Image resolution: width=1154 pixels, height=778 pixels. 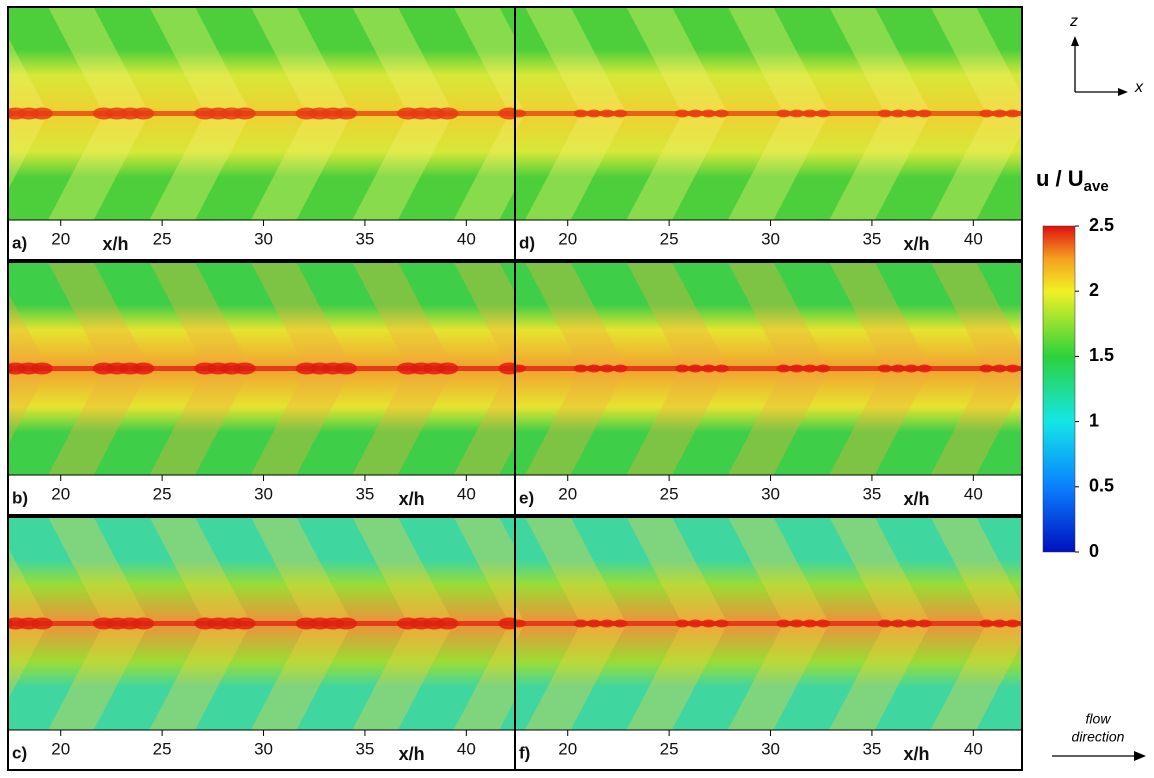 I want to click on z-arrowhead, so click(x=1075, y=41).